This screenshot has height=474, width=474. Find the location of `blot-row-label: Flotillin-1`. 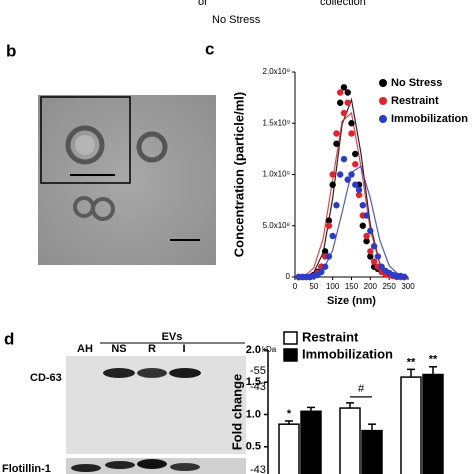

blot-row-label: Flotillin-1 is located at coordinates (26, 468).